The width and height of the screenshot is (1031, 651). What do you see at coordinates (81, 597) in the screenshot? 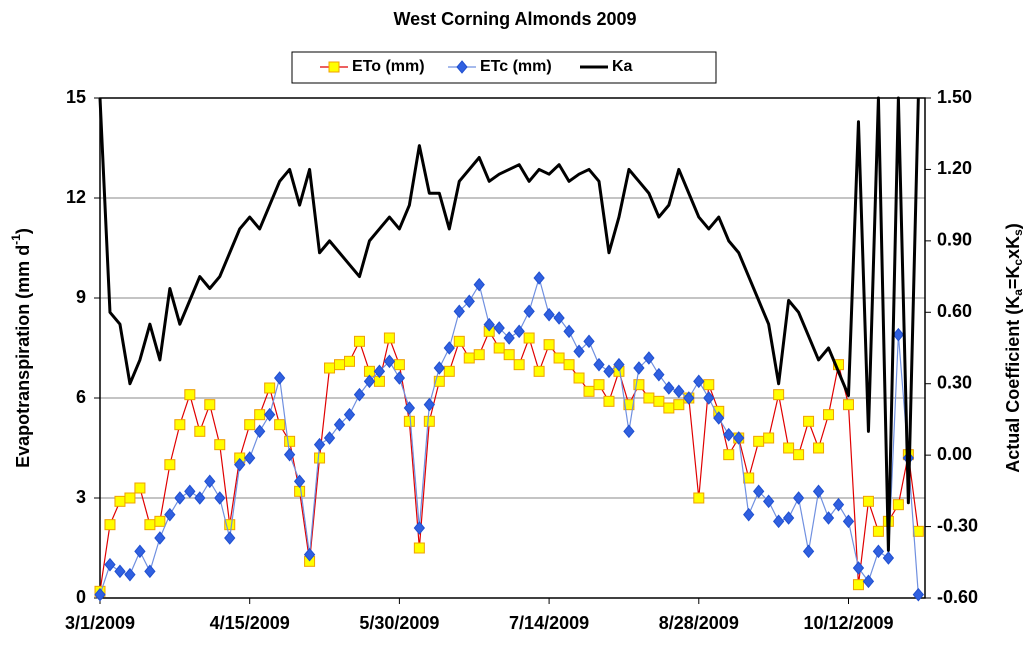
I see `y-tick-label: 0` at bounding box center [81, 597].